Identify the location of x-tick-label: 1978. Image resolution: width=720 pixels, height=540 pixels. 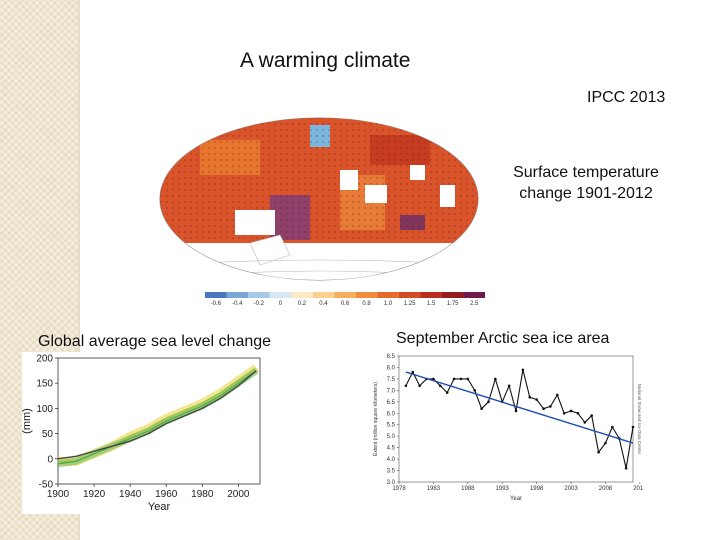
(399, 489).